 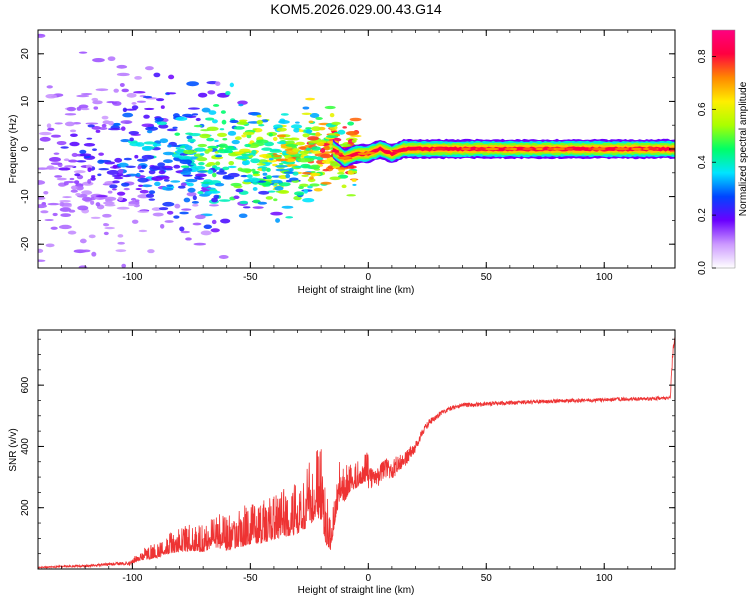 I want to click on colorbar-tick-label: 0.6, so click(x=702, y=109).